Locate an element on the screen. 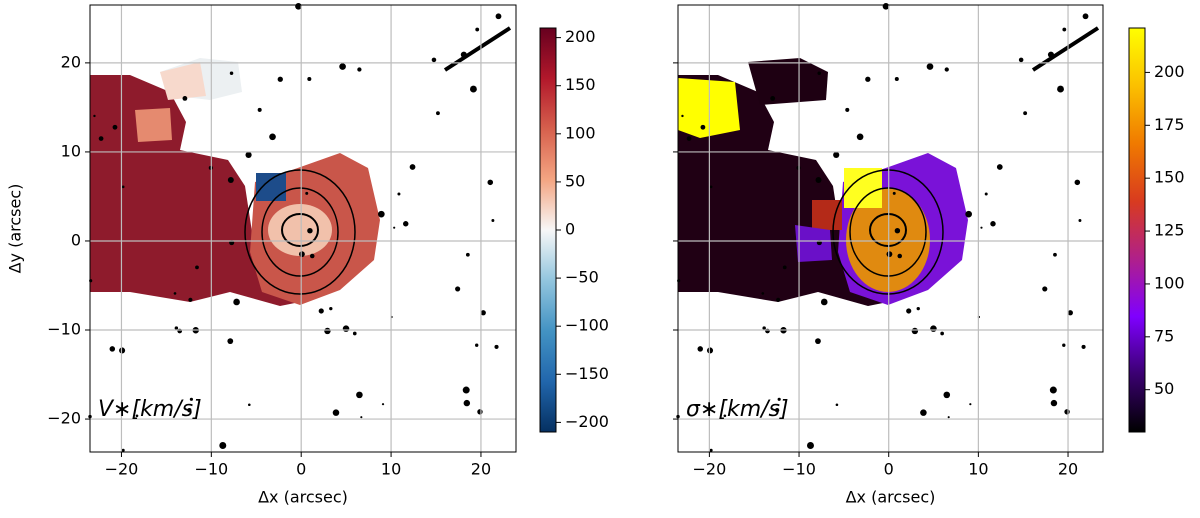 This screenshot has height=518, width=1200. y-axis-label: Δy (arcsec) is located at coordinates (15, 229).